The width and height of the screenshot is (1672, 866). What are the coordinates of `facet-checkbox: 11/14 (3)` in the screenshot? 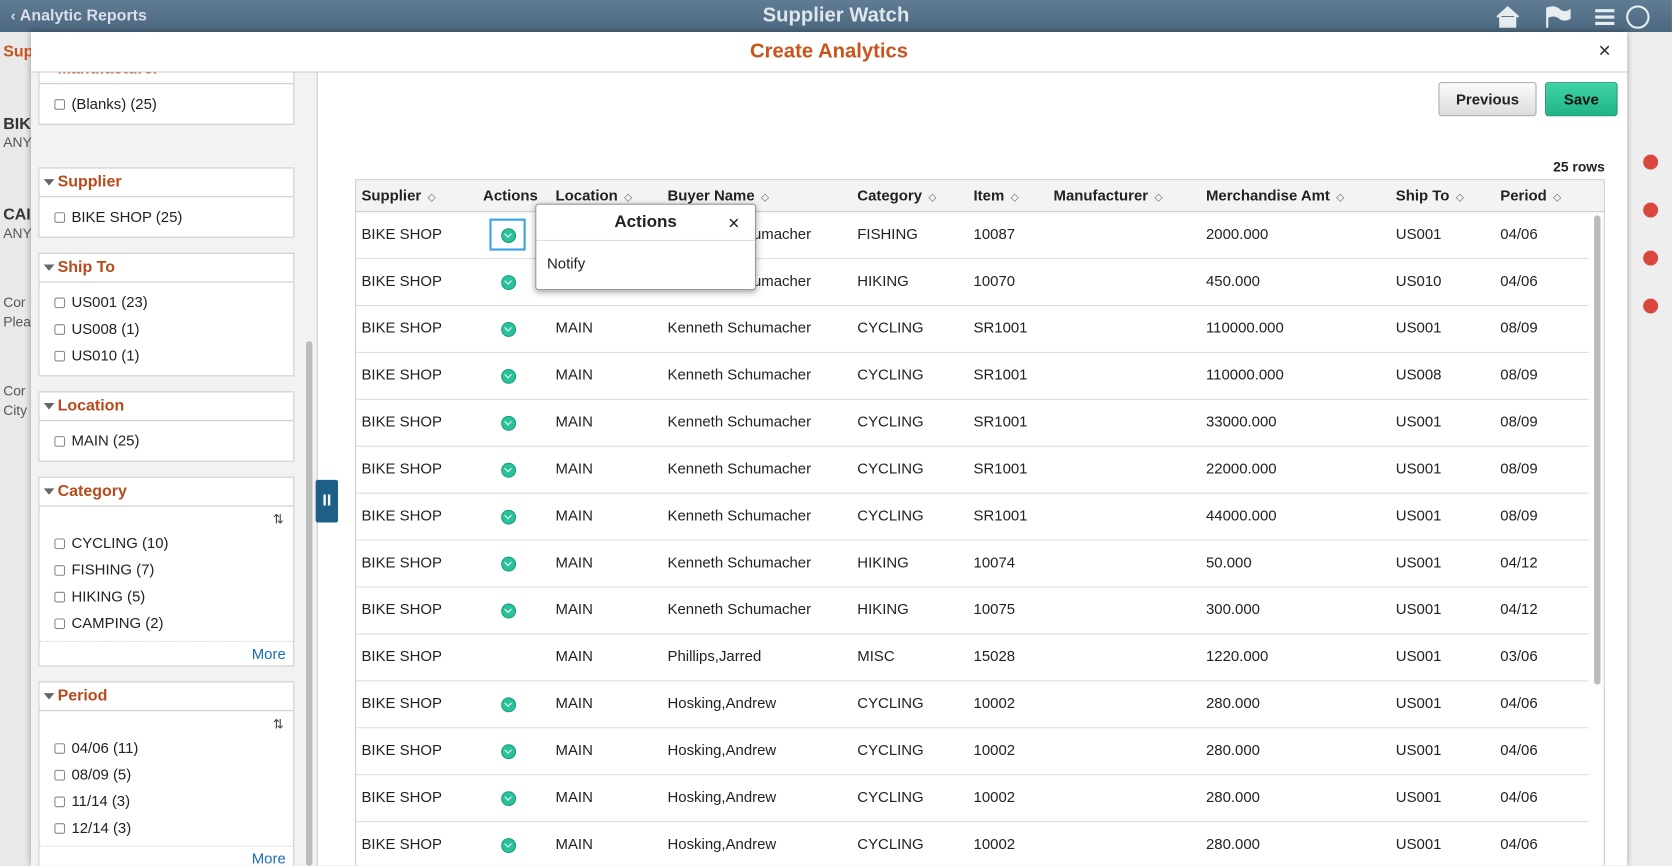 It's located at (166, 801).